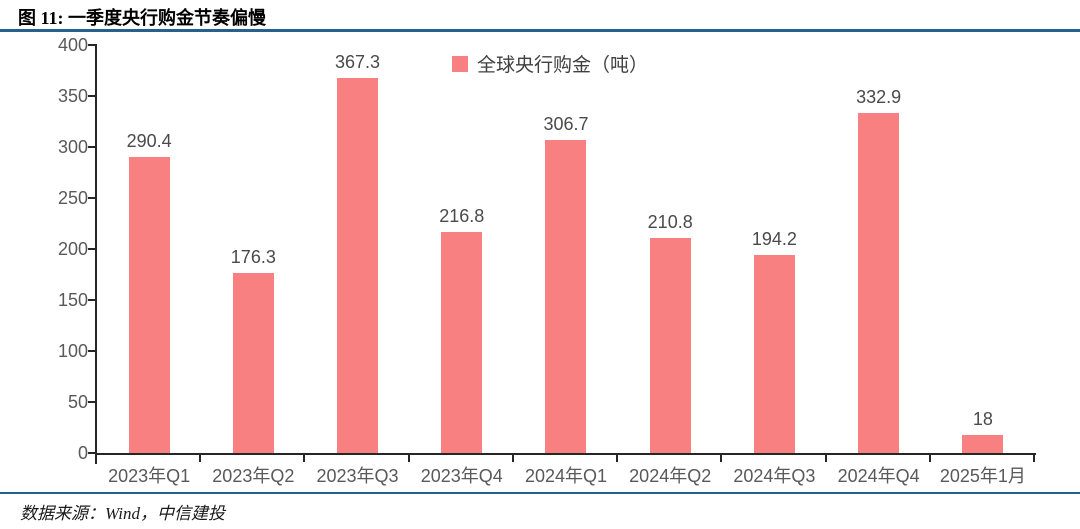  What do you see at coordinates (122, 513) in the screenshot?
I see `data-source-note: 数据来源：Wind，中信建投` at bounding box center [122, 513].